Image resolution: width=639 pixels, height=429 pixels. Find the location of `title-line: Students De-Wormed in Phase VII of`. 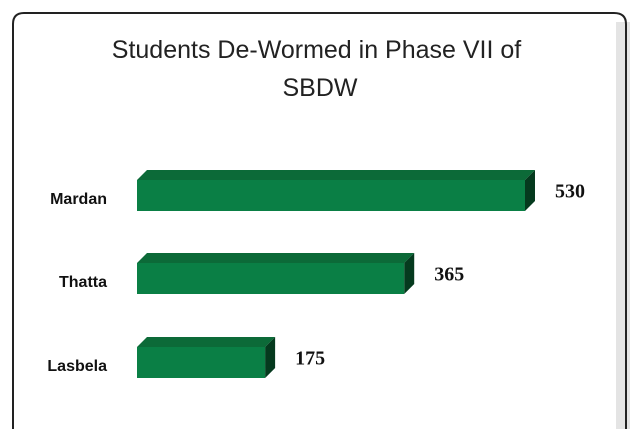

title-line: Students De-Wormed in Phase VII of is located at coordinates (317, 50).